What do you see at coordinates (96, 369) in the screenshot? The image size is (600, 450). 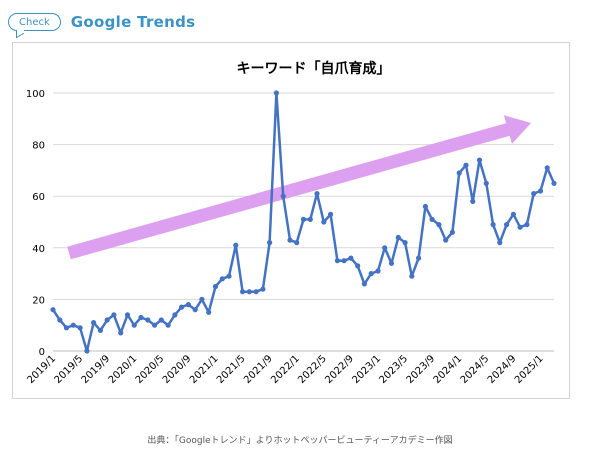 I see `x-tick-label: 2019/9` at bounding box center [96, 369].